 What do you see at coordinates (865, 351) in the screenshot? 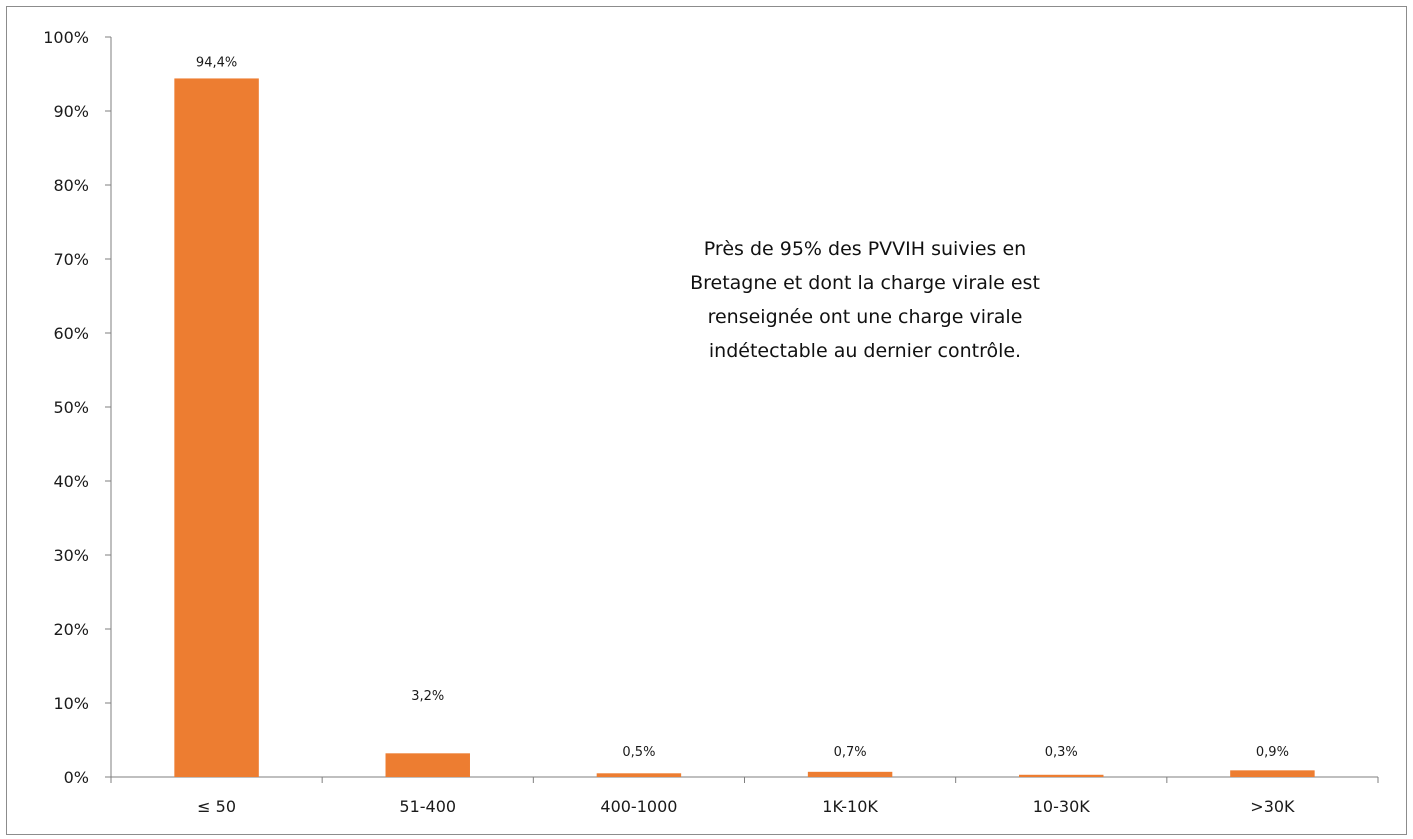
I see `annotation-line-4: indétectable au dernier contrôle.` at bounding box center [865, 351].